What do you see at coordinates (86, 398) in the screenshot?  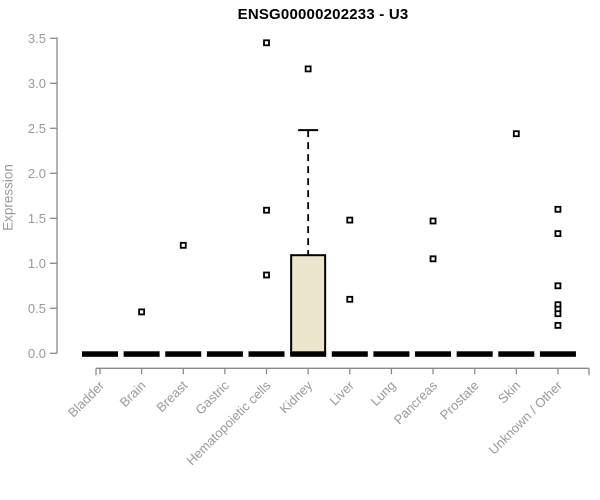 I see `x-tick-label: Bladder` at bounding box center [86, 398].